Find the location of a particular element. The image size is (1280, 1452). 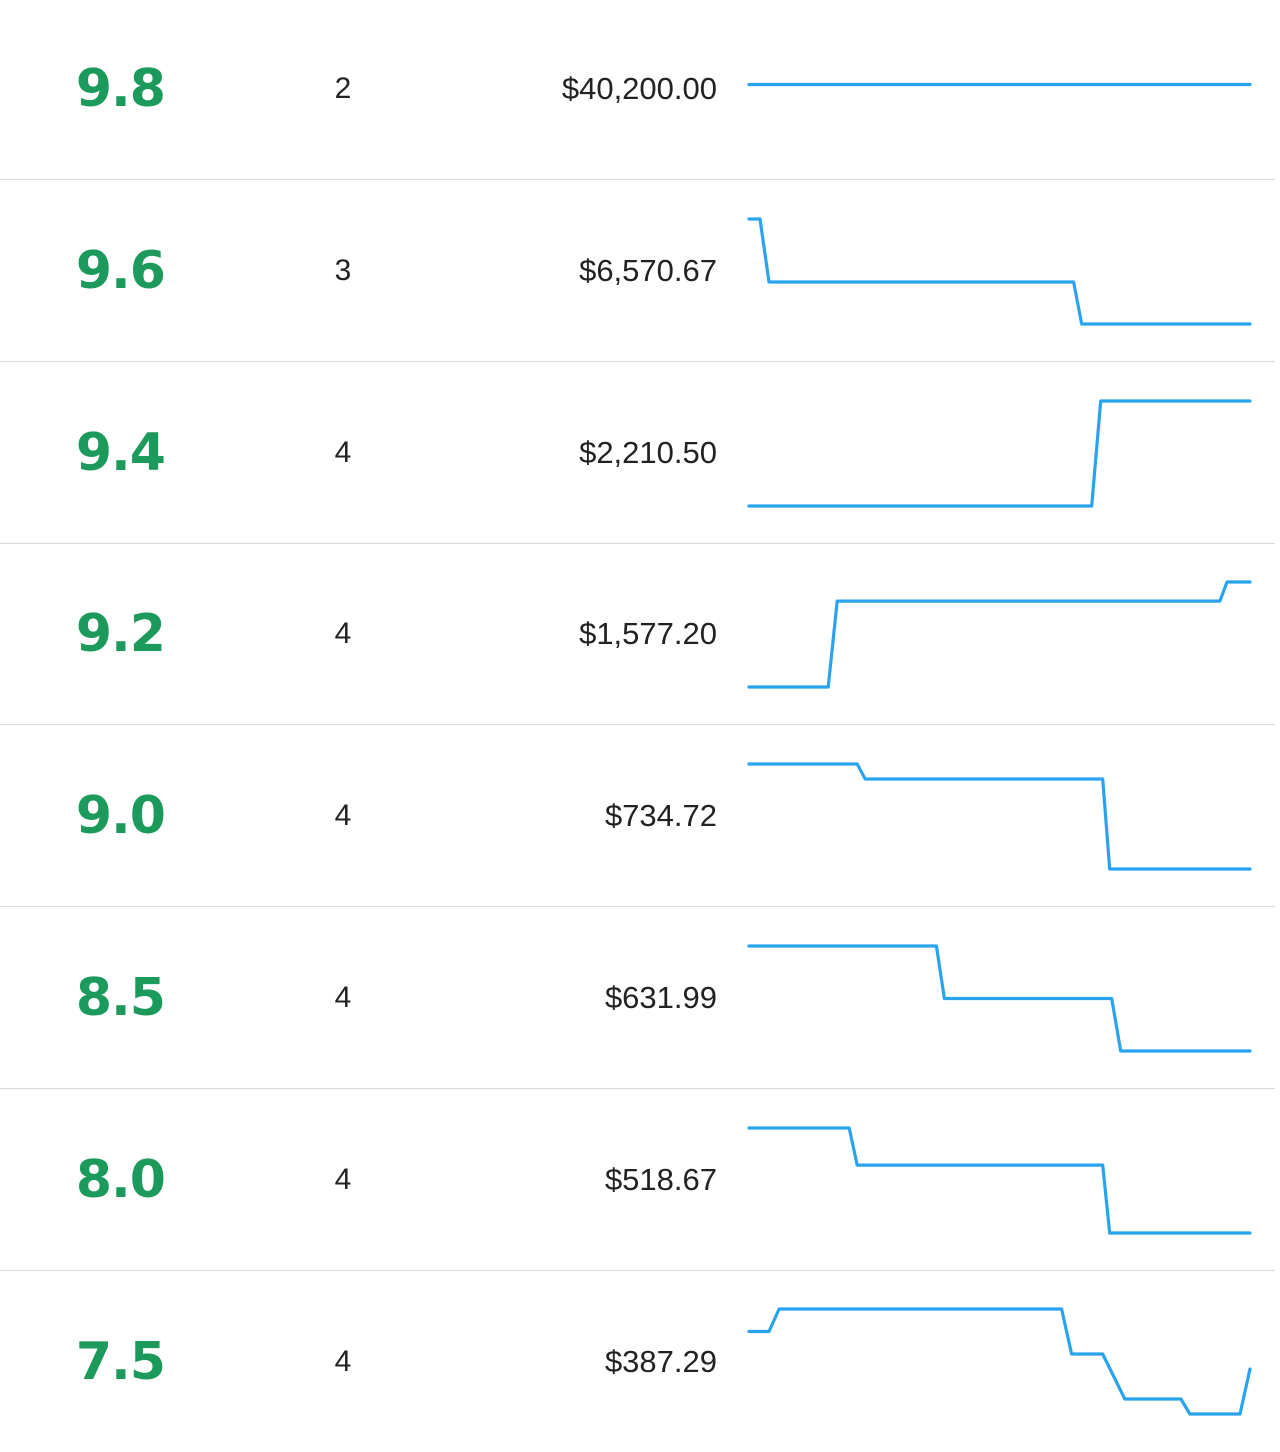

table-row: 7.5 4 $387.29 is located at coordinates (637, 1361).